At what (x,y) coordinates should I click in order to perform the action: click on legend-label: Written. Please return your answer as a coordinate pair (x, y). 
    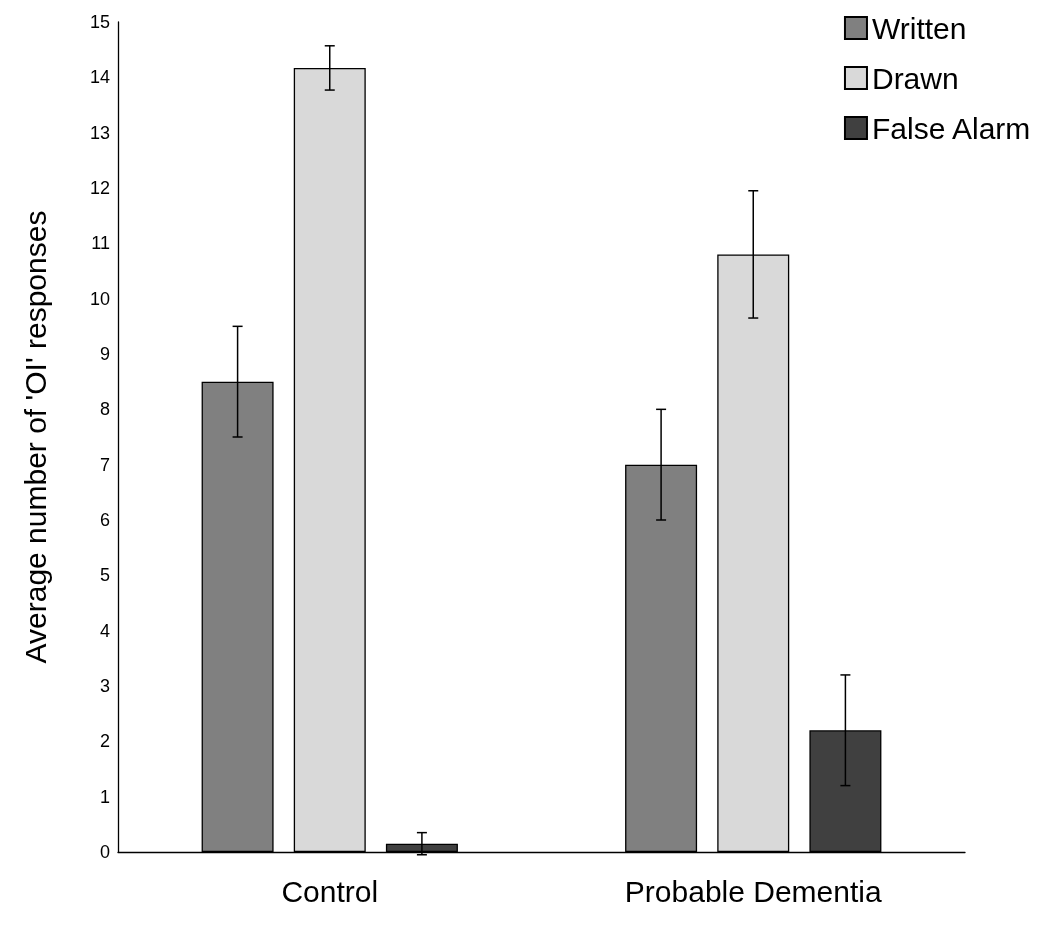
    Looking at the image, I should click on (919, 28).